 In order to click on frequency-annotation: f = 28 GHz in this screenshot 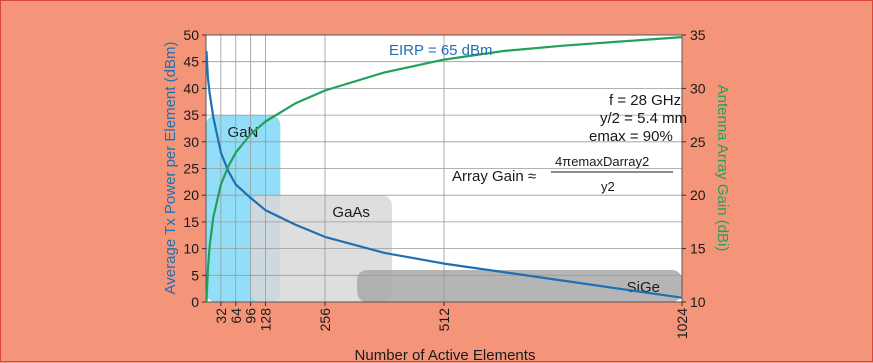, I will do `click(645, 100)`.